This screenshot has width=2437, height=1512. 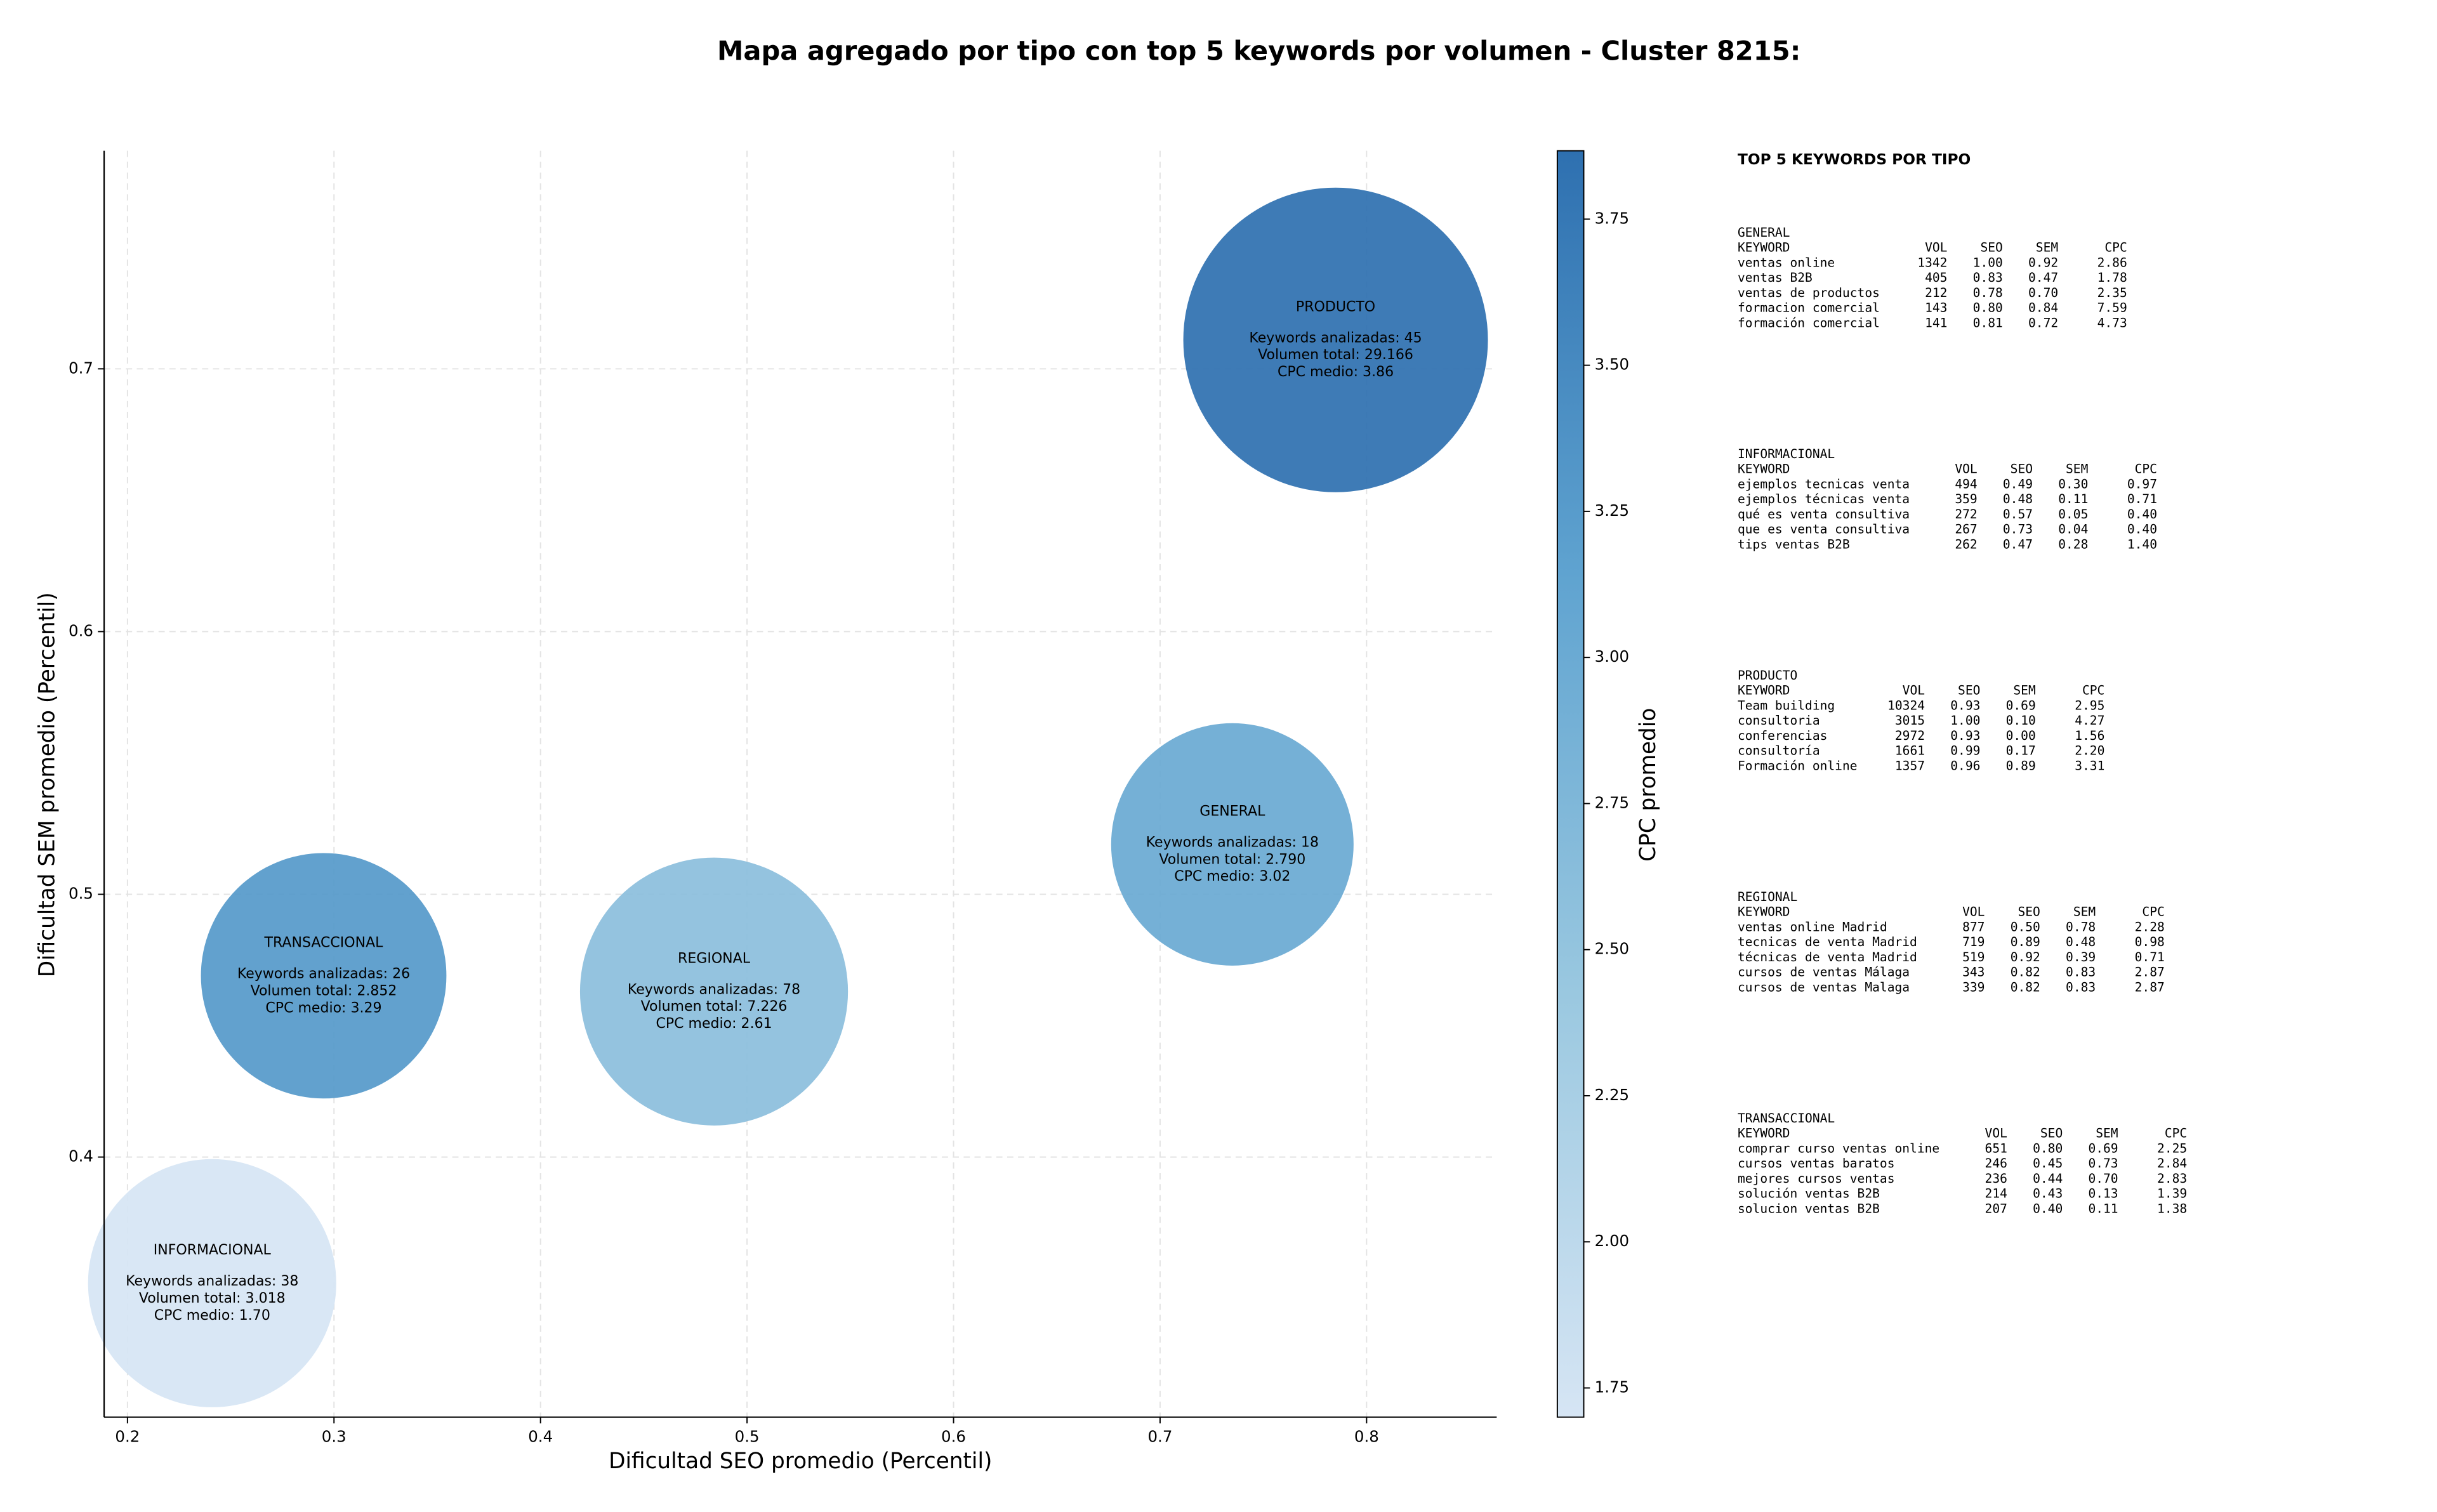 I want to click on y-tick-label: 0.7, so click(x=81, y=368).